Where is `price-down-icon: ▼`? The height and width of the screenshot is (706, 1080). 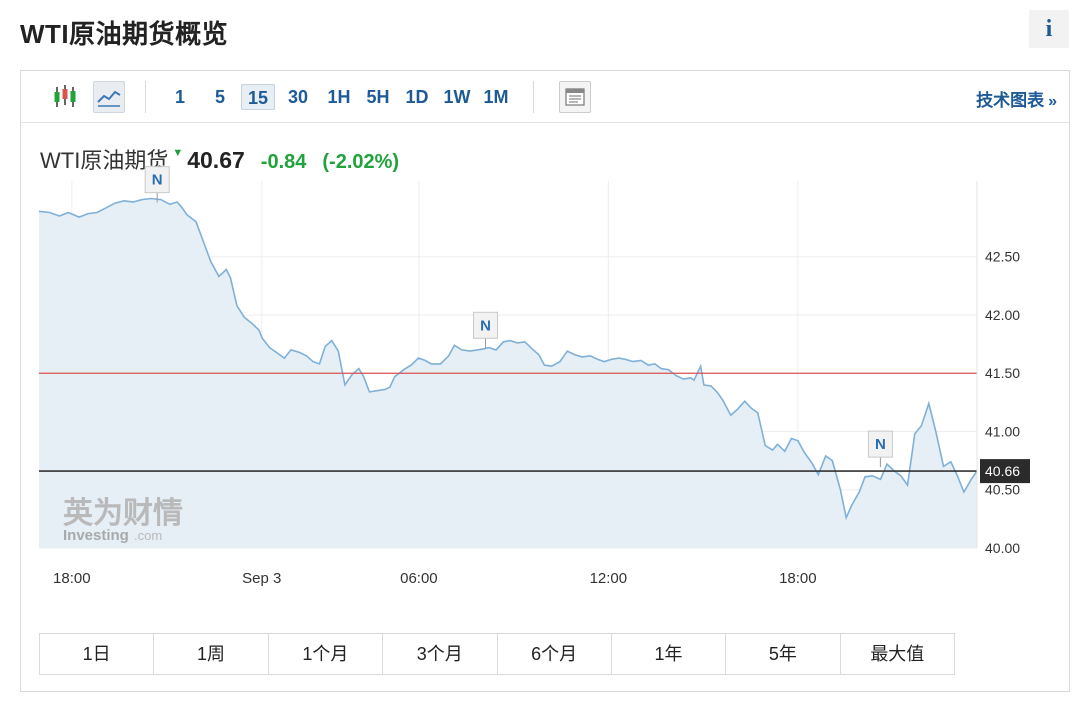
price-down-icon: ▼ is located at coordinates (178, 153).